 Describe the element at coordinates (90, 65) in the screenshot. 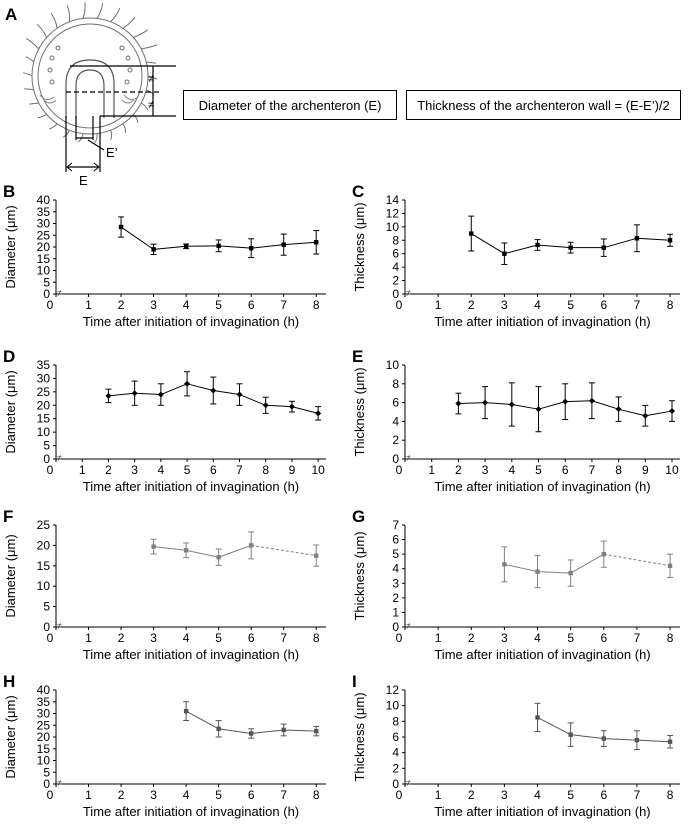

I see `embryo-cells` at that location.